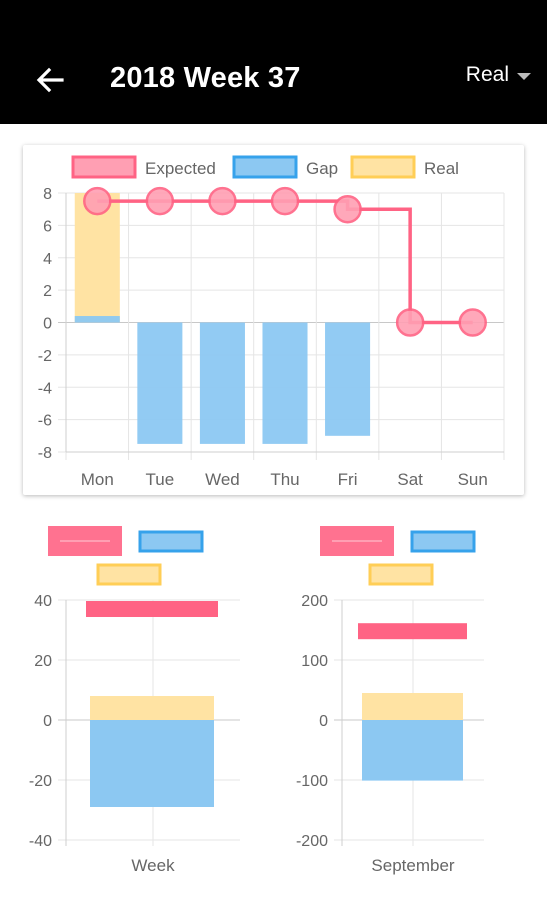  What do you see at coordinates (180, 168) in the screenshot?
I see `legend-label-expected: Expected` at bounding box center [180, 168].